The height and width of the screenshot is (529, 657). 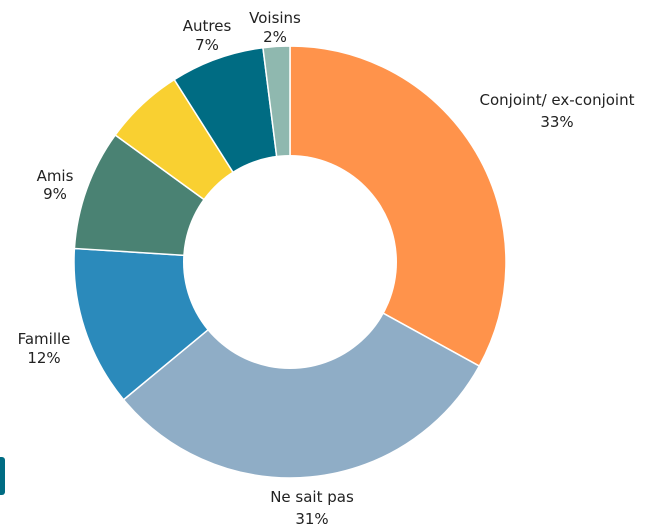 What do you see at coordinates (55, 194) in the screenshot?
I see `slice-value-amis: 9%` at bounding box center [55, 194].